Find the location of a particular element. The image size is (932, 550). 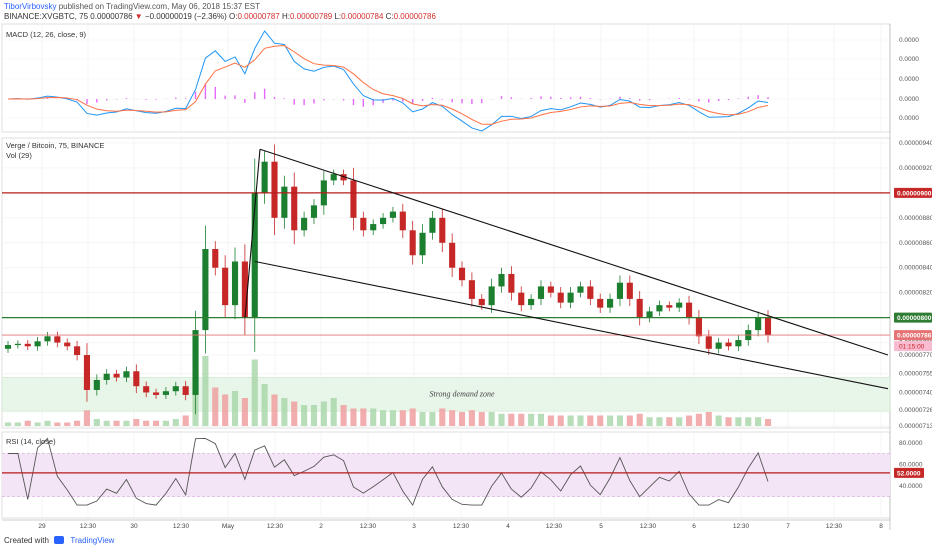

rsi-line is located at coordinates (388, 472).